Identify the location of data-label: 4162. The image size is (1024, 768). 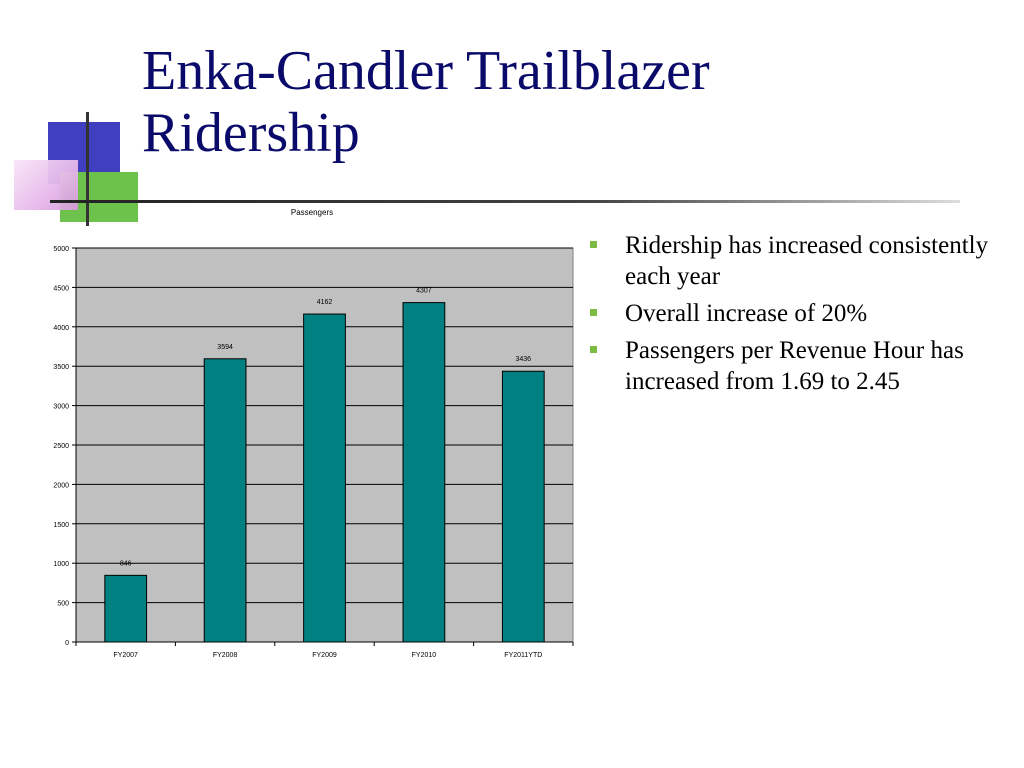
(325, 302).